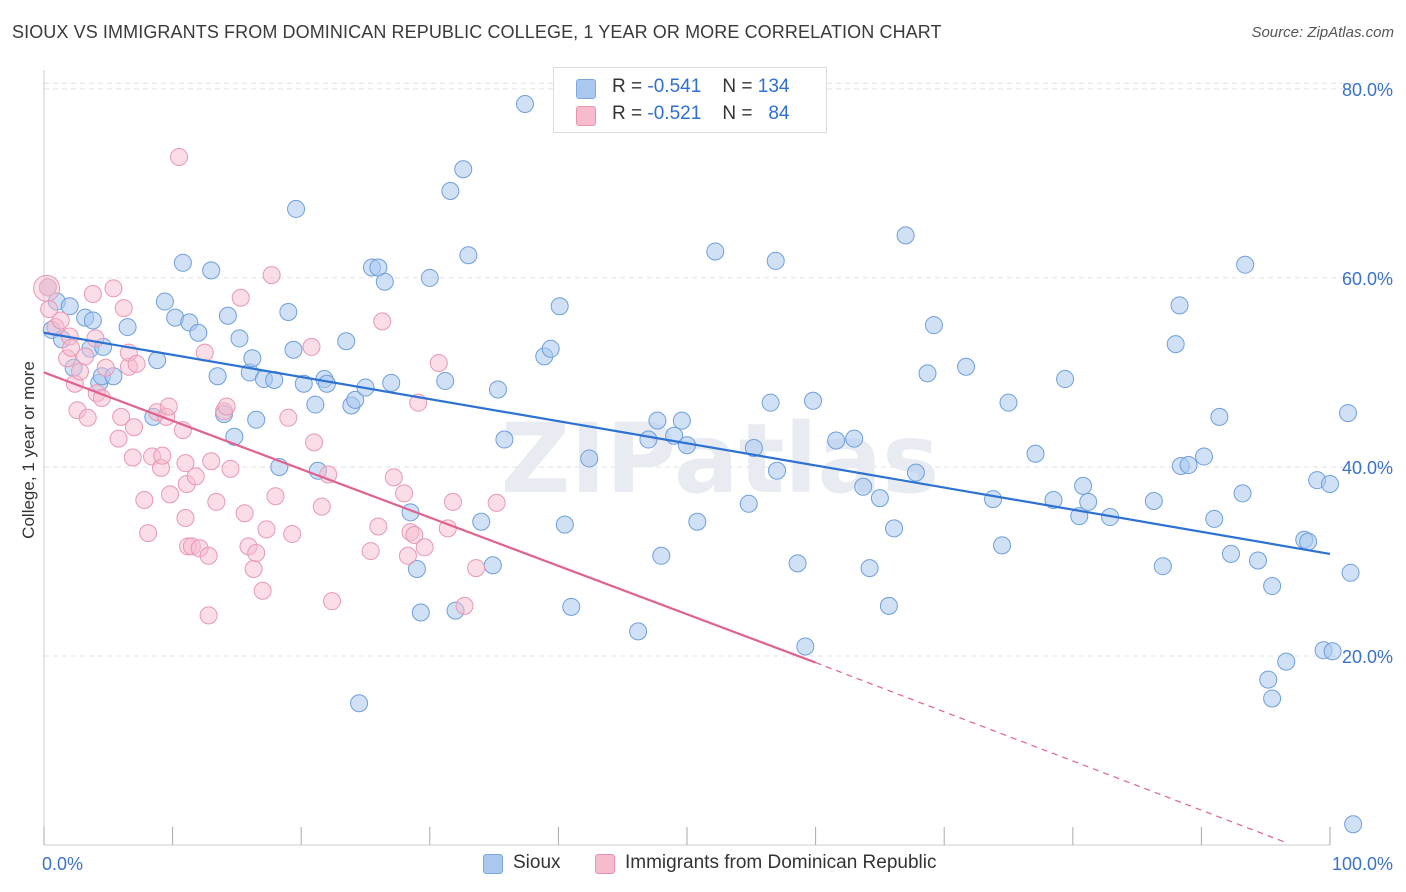 This screenshot has width=1406, height=892. Describe the element at coordinates (1367, 90) in the screenshot. I see `y-tick-label: 80.0%` at that location.